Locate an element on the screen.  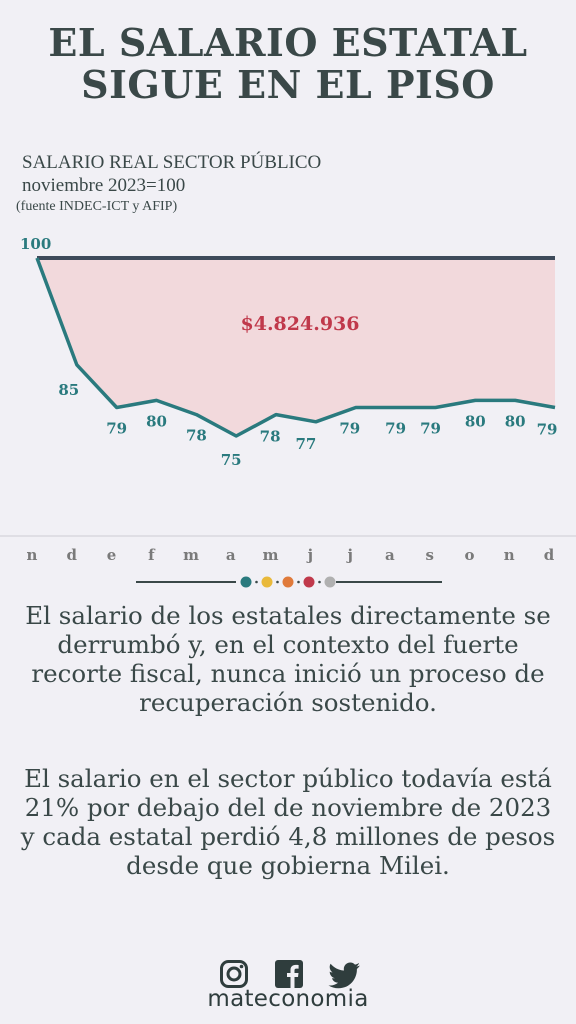
loss-annotation: $4.824.936 is located at coordinates (300, 324).